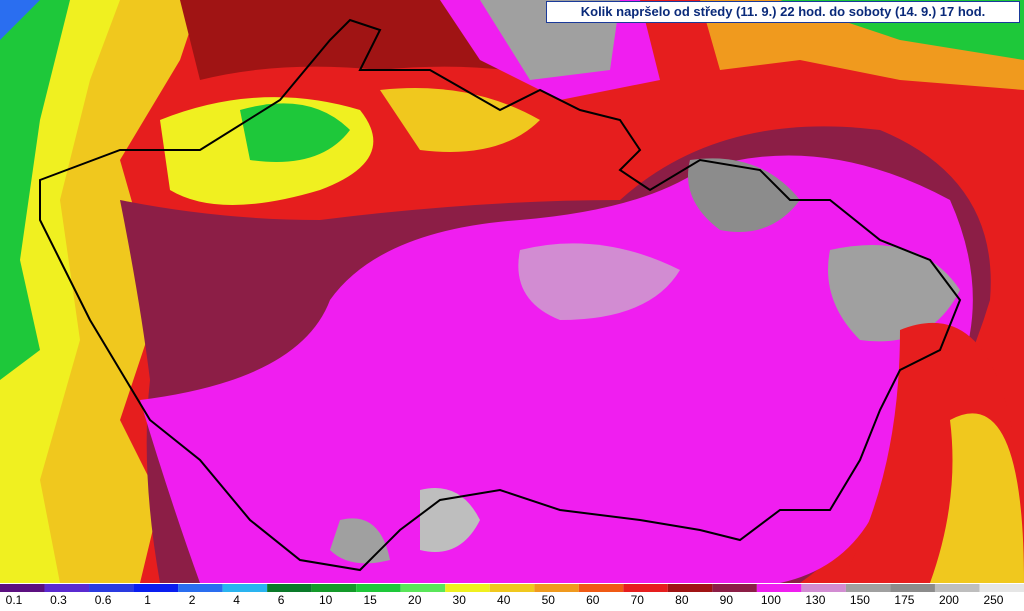 The image size is (1024, 611). I want to click on legend-label: 10, so click(326, 600).